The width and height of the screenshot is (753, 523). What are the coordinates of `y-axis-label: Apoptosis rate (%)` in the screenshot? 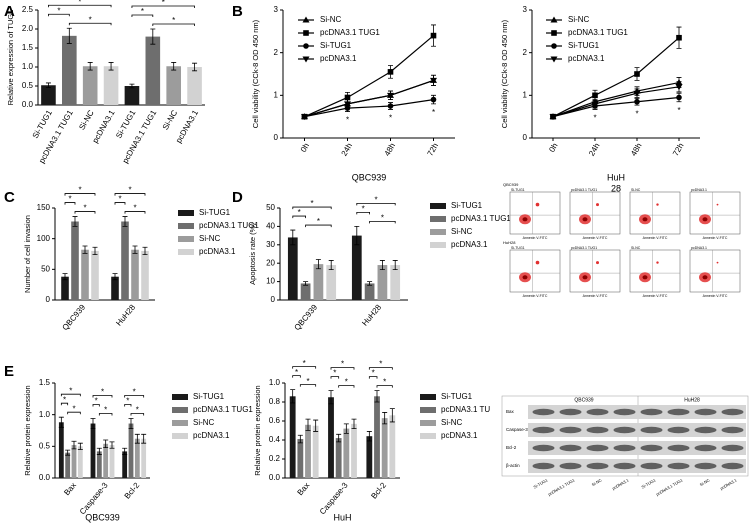 It's located at (252, 254).